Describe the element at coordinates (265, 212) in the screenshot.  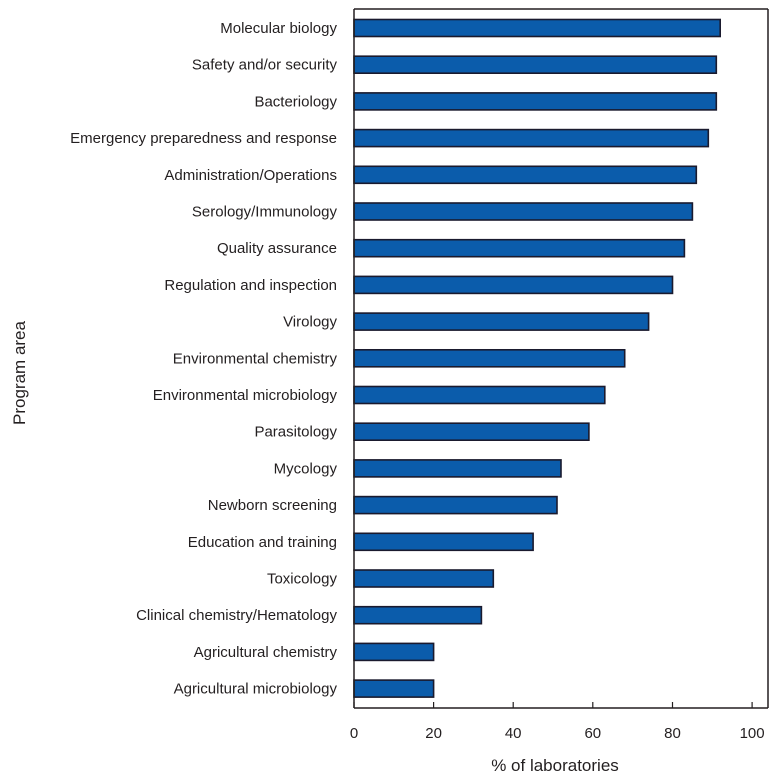
I see `category-label: Serology/Immunology` at that location.